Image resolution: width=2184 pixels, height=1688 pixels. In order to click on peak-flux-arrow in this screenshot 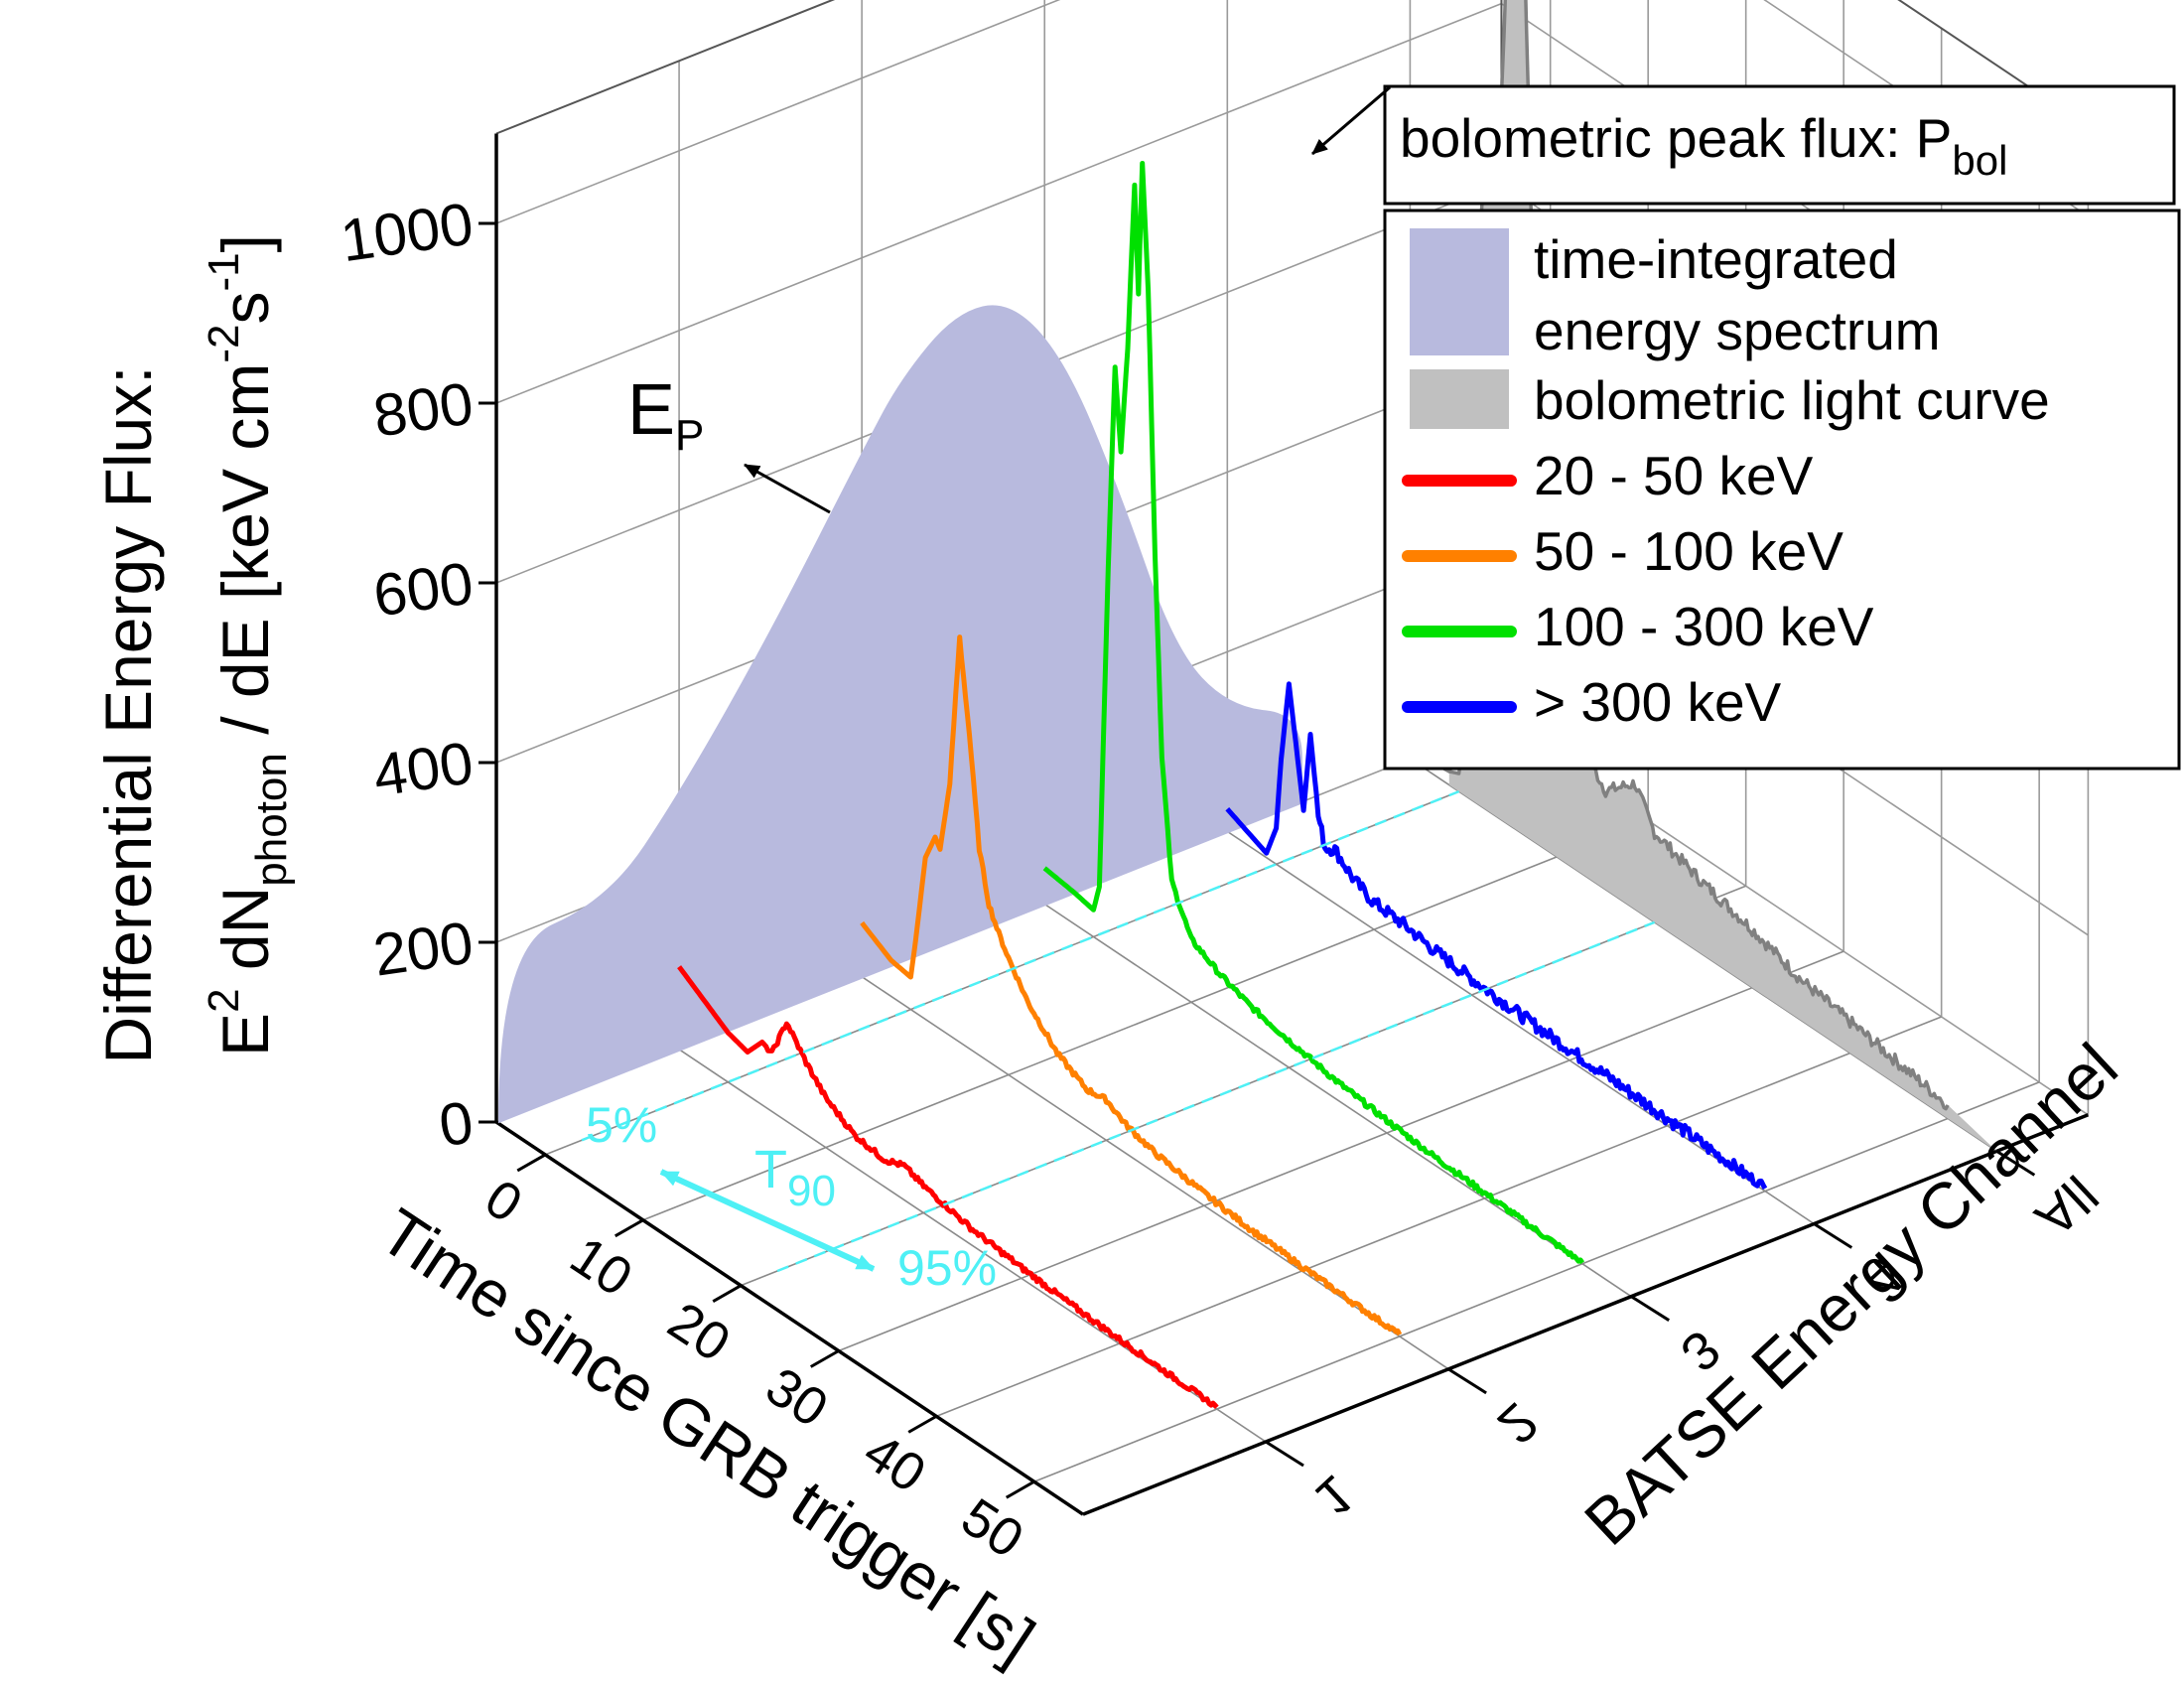, I will do `click(1351, 120)`.